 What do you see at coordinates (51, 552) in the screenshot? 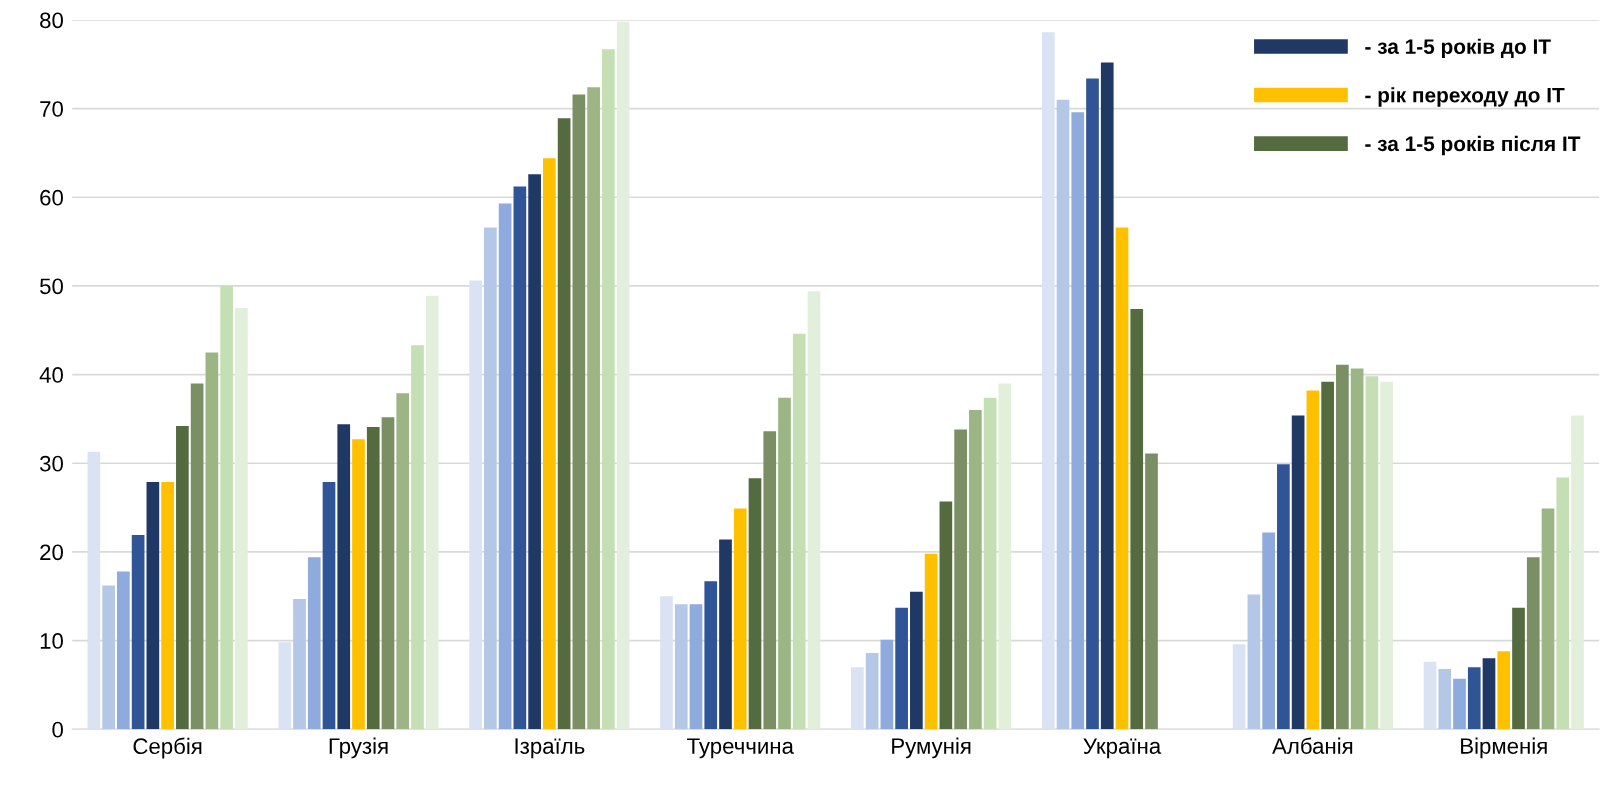
I see `y-tick-label: 20` at bounding box center [51, 552].